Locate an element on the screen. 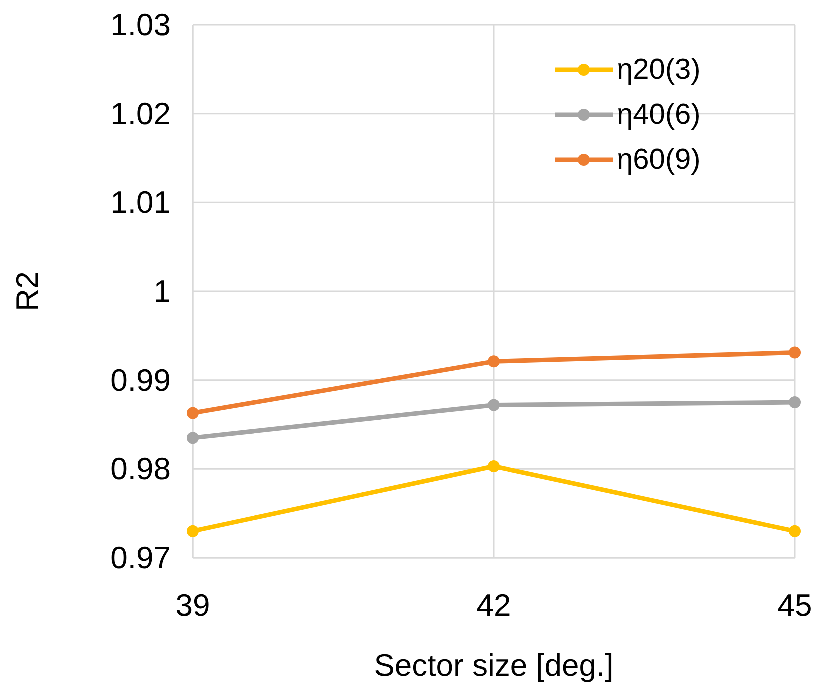 This screenshot has height=693, width=818. legend-label: η60(9) is located at coordinates (659, 160).